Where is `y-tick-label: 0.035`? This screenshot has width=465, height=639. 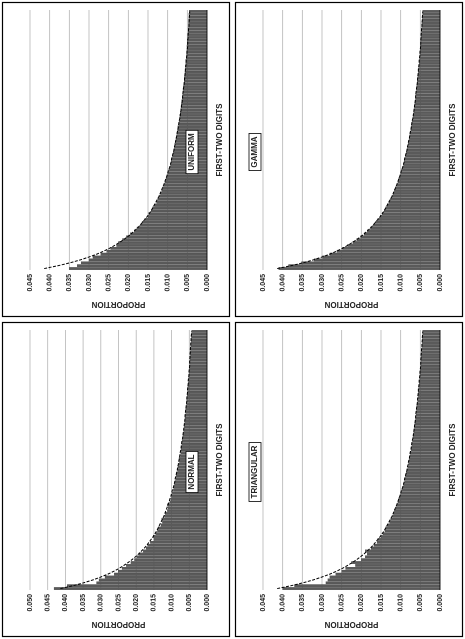 y-tick-label: 0.035 is located at coordinates (302, 283).